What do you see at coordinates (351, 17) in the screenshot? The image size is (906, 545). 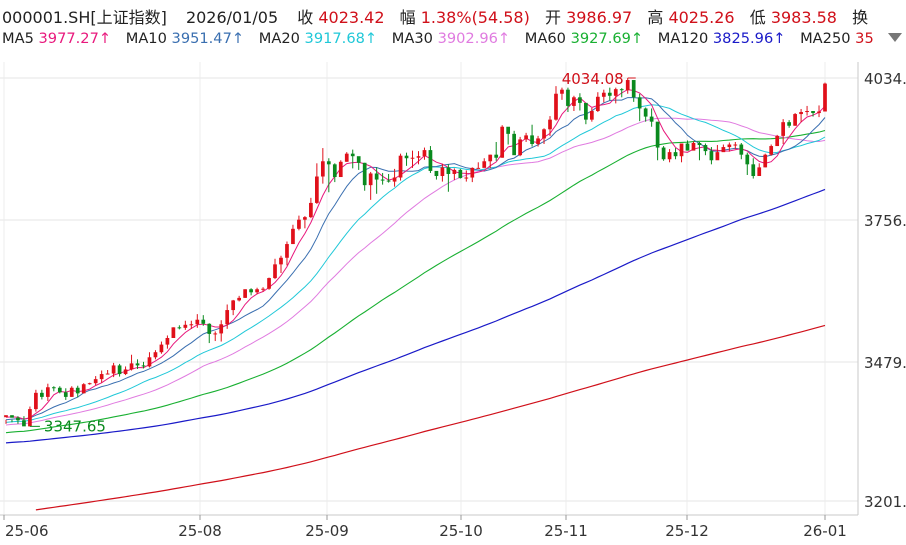 I see `close-value: 4023.42` at bounding box center [351, 17].